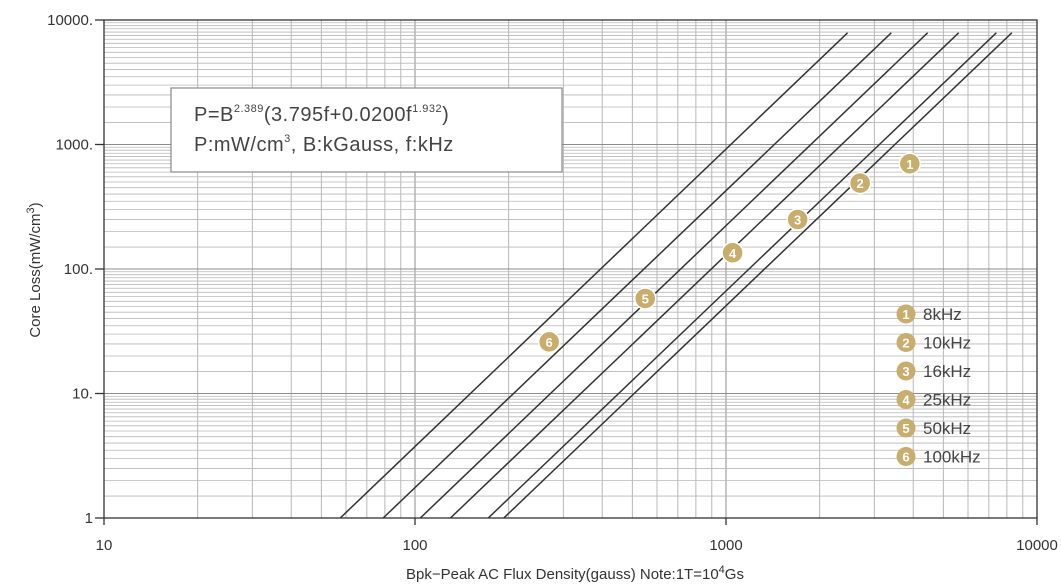  I want to click on marker-number: 4, so click(733, 253).